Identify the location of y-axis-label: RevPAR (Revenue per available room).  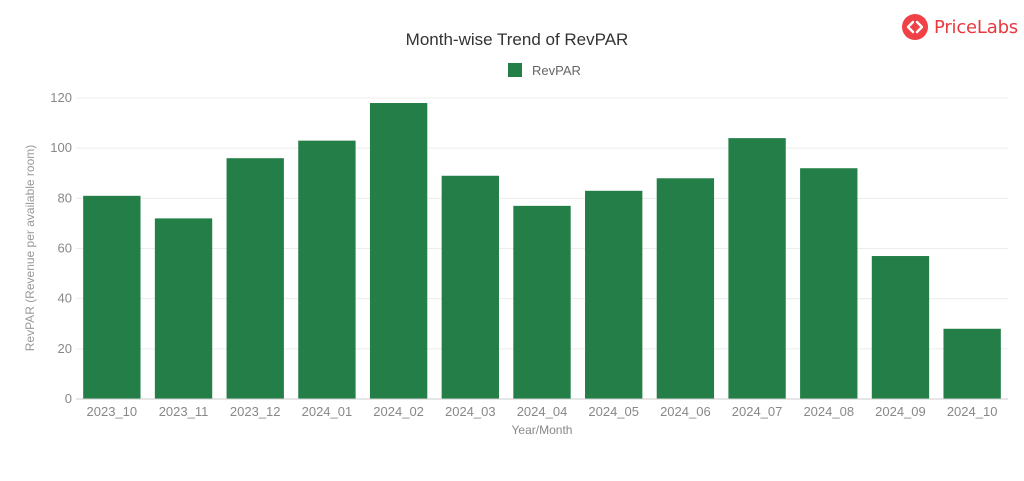
(30, 248).